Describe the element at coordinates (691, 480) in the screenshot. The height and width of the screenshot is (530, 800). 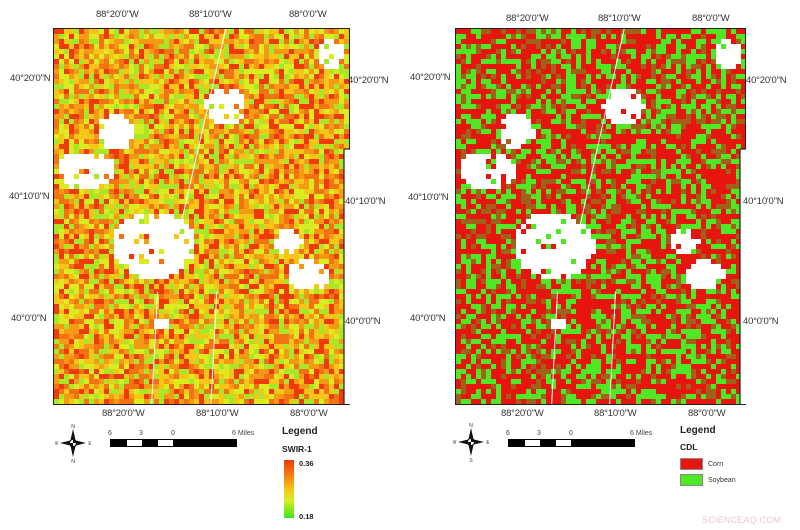
I see `soybean-swatch` at that location.